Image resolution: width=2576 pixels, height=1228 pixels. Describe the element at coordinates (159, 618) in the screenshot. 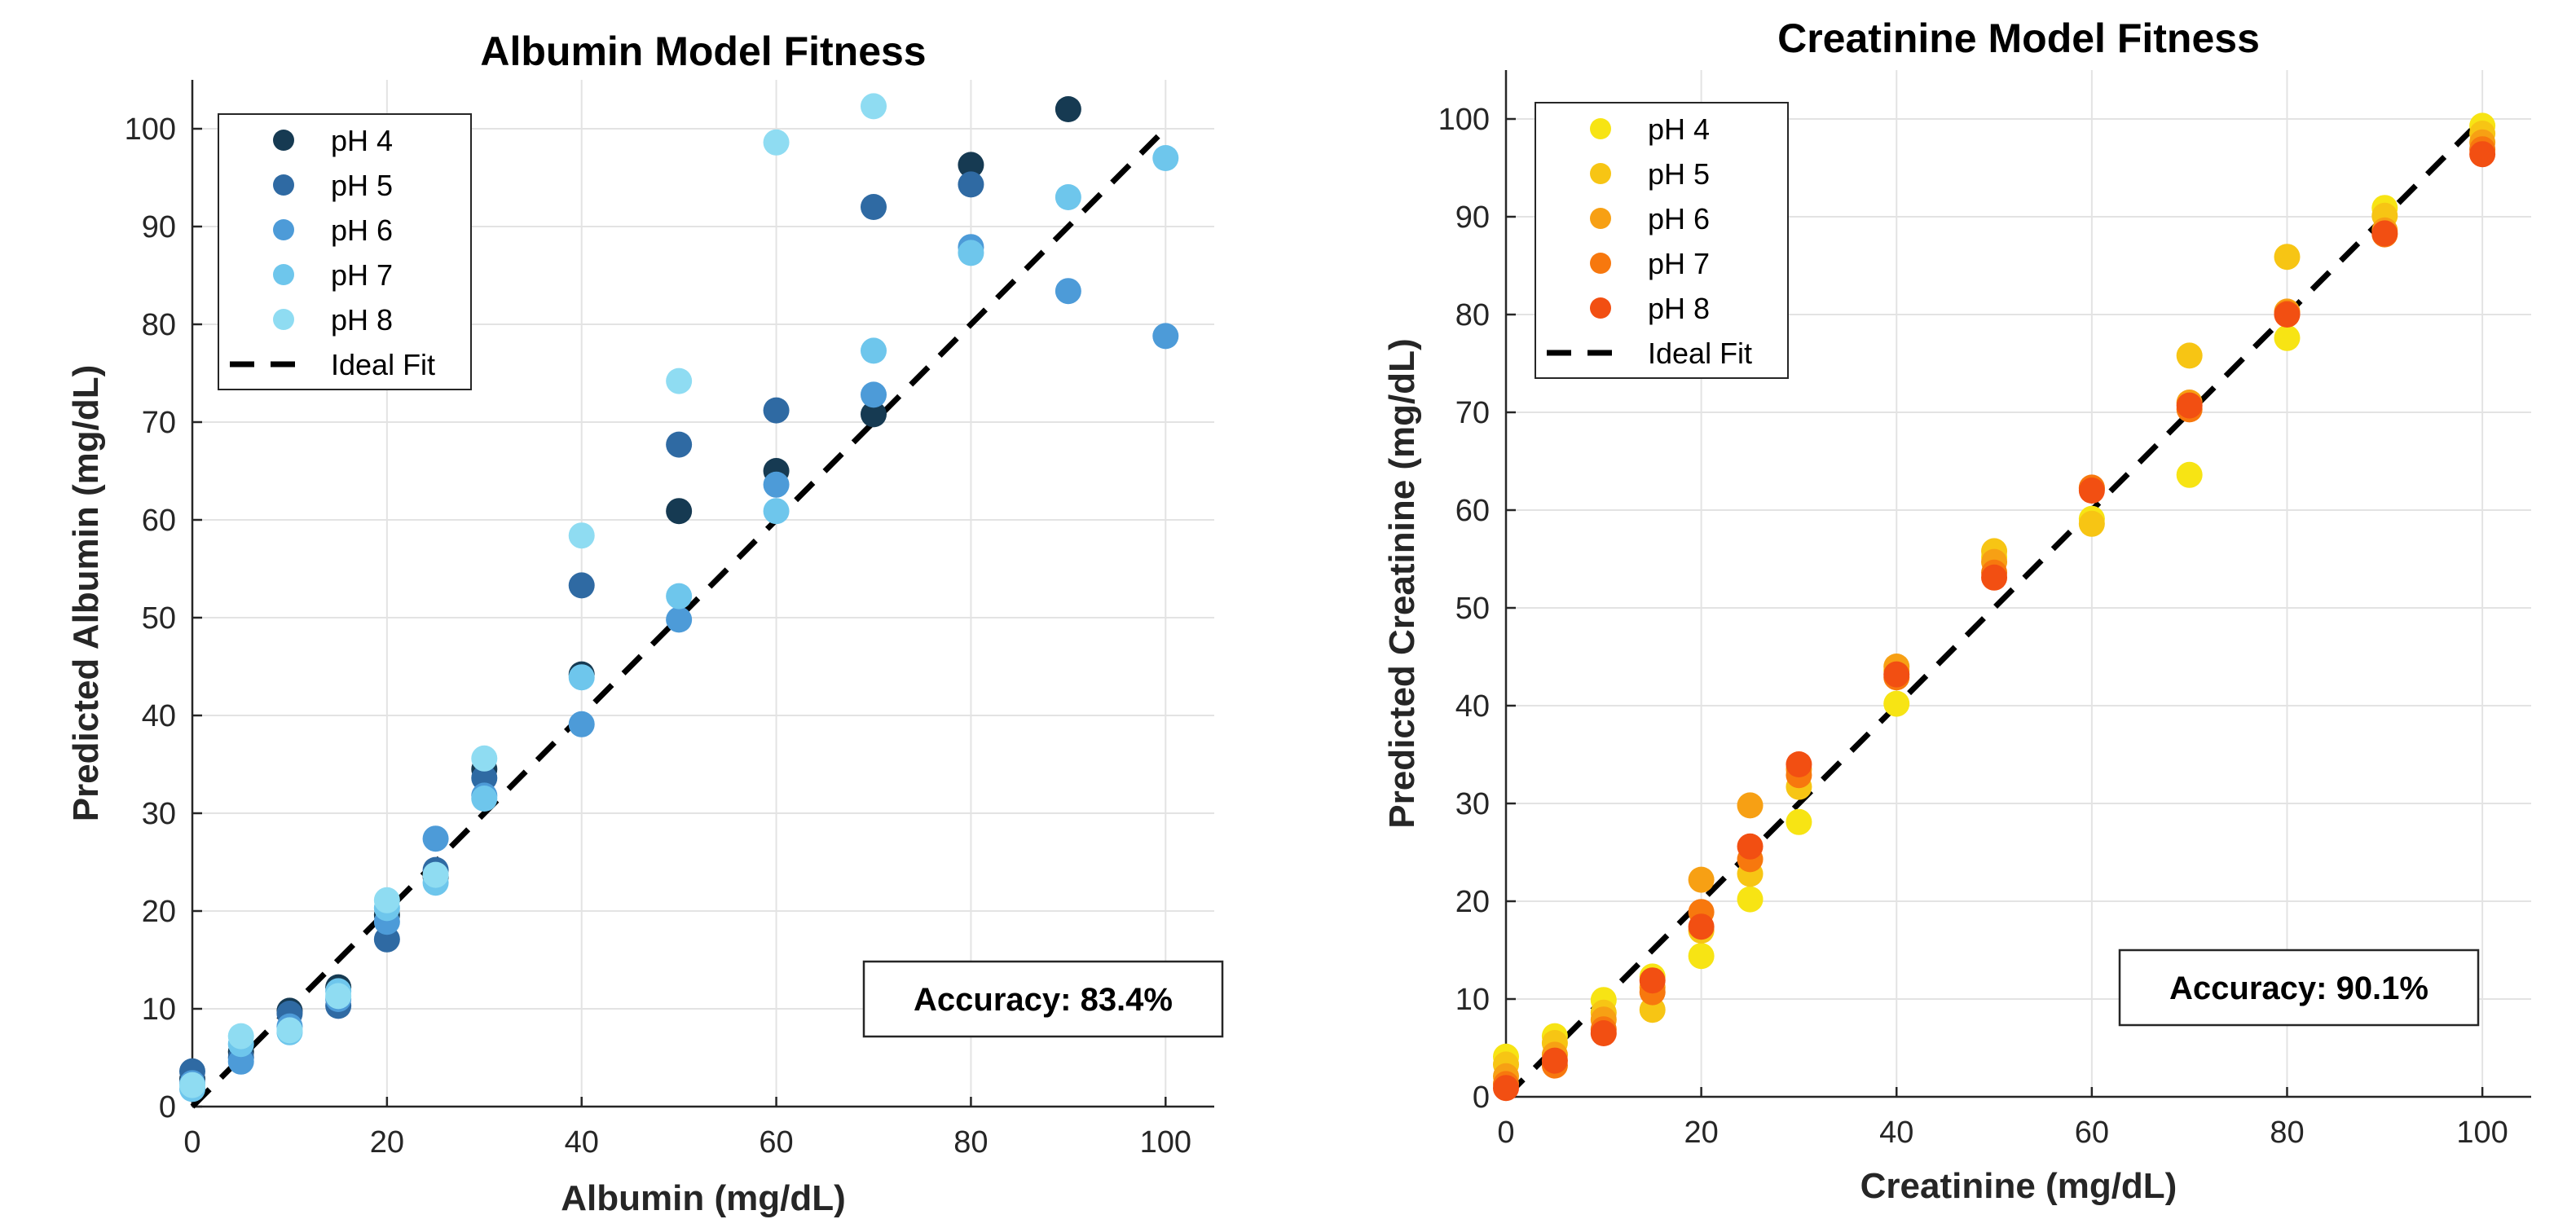

I see `y-tick-label: 50` at that location.